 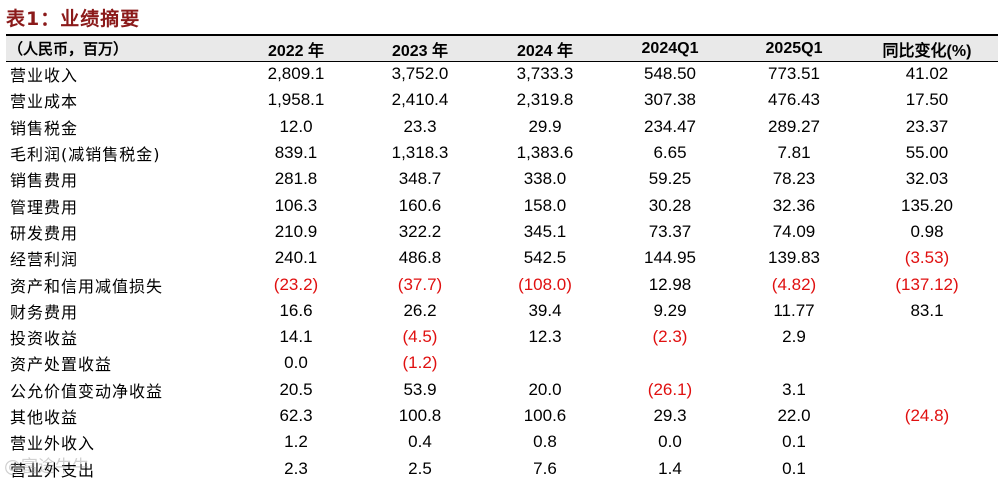 What do you see at coordinates (670, 74) in the screenshot?
I see `table-cell: 548.50` at bounding box center [670, 74].